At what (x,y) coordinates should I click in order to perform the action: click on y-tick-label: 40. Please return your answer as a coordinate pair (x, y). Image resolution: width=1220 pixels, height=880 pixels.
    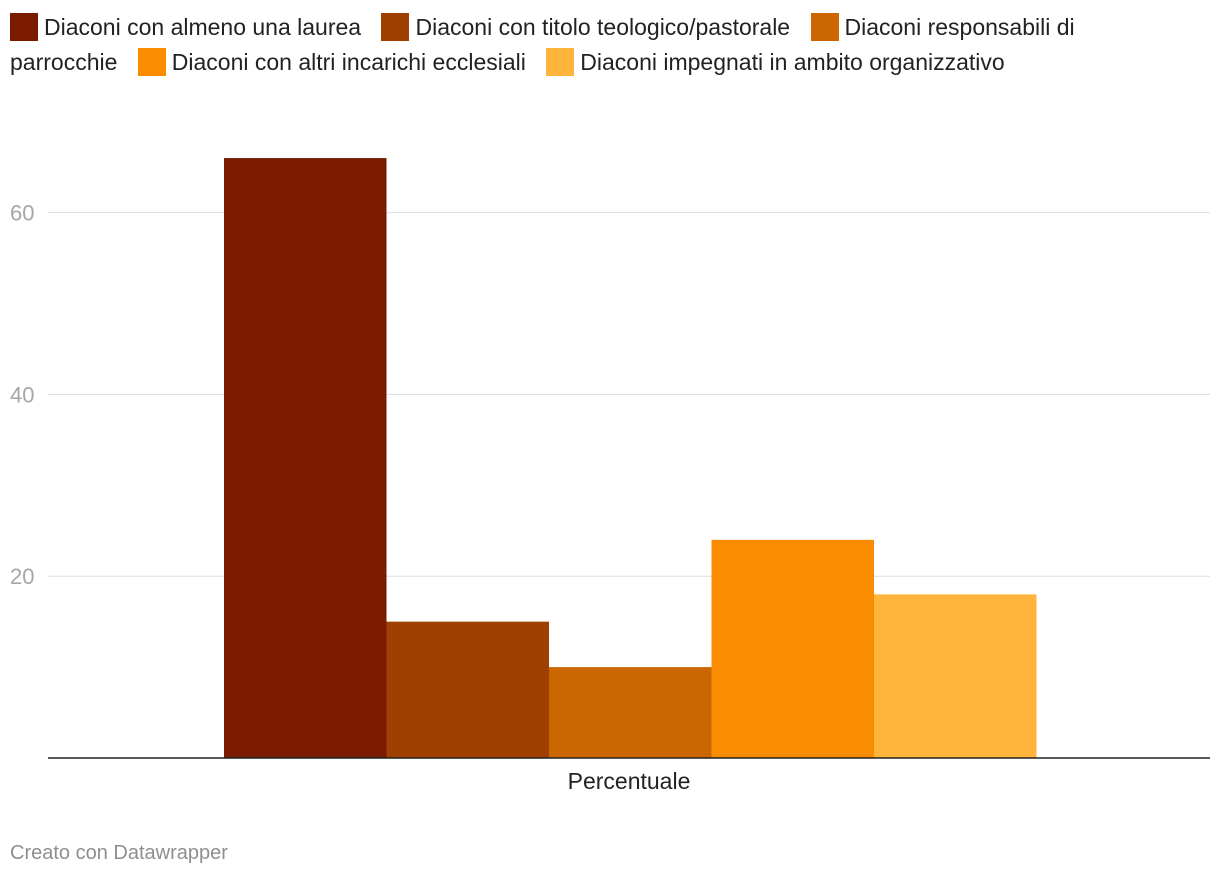
    Looking at the image, I should click on (22, 394).